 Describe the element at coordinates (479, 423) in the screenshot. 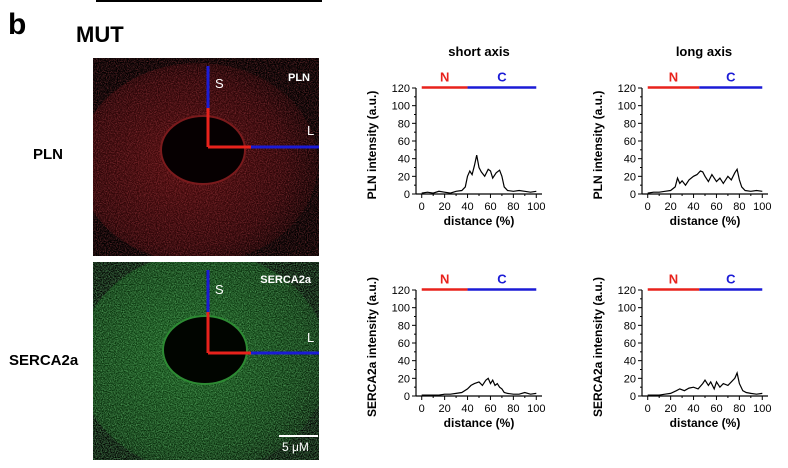

I see `plot-2-x-axis-label: distance (%)` at that location.